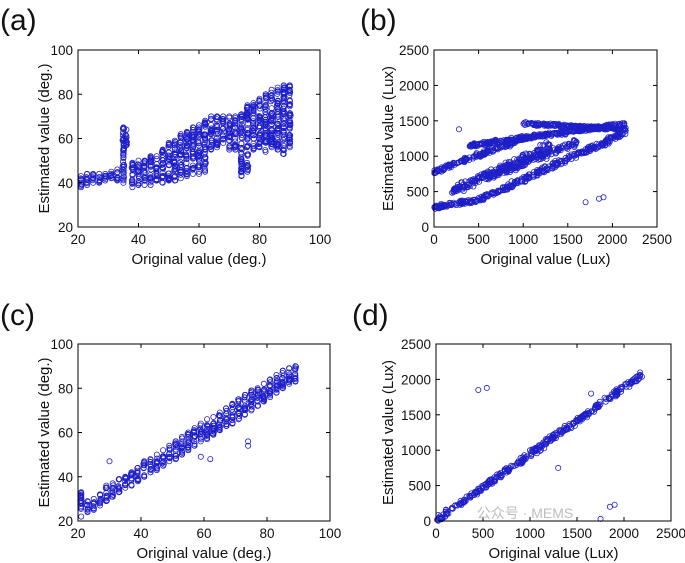  Describe the element at coordinates (434, 239) in the screenshot. I see `x-tick-label: 0` at that location.